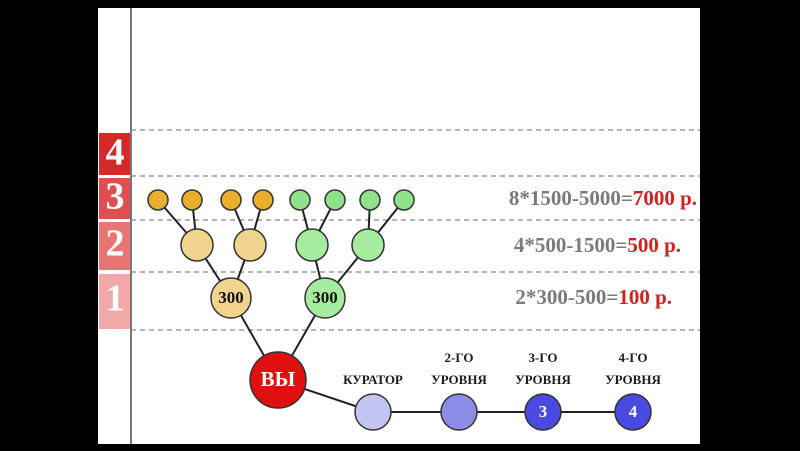 This screenshot has width=800, height=451. What do you see at coordinates (115, 299) in the screenshot?
I see `level-number: 1` at bounding box center [115, 299].